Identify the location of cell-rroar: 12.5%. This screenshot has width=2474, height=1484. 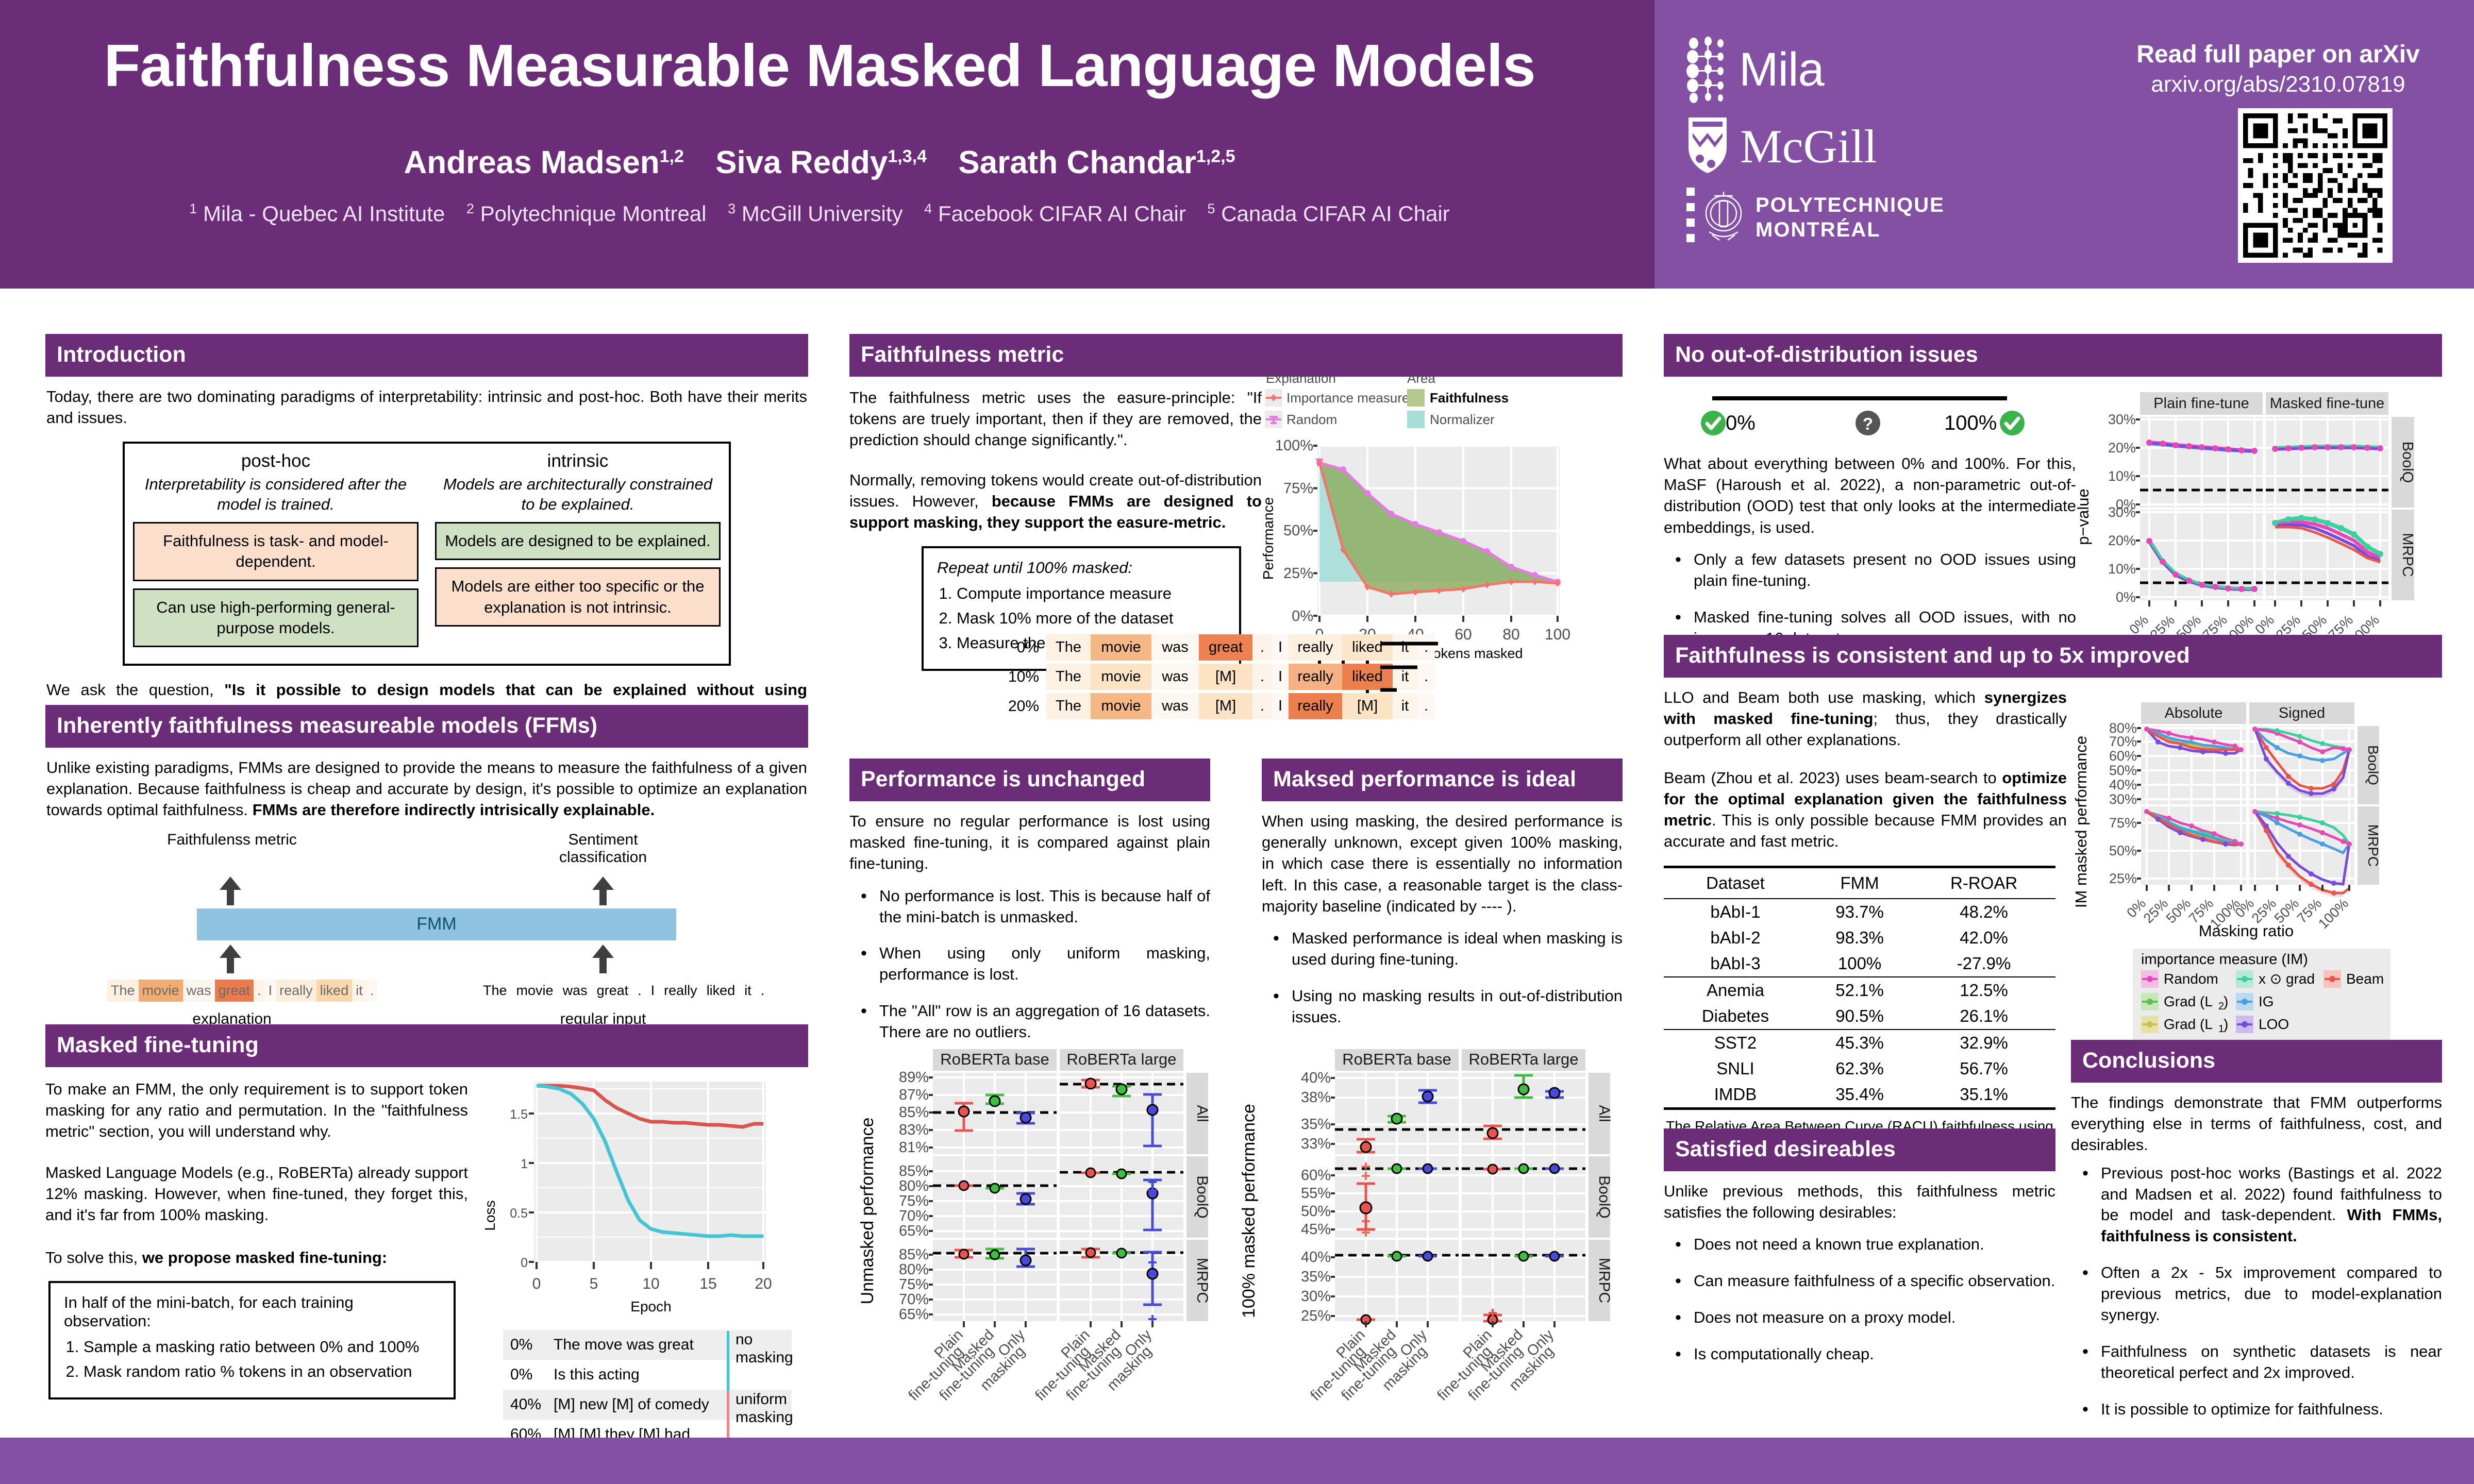
(1984, 990).